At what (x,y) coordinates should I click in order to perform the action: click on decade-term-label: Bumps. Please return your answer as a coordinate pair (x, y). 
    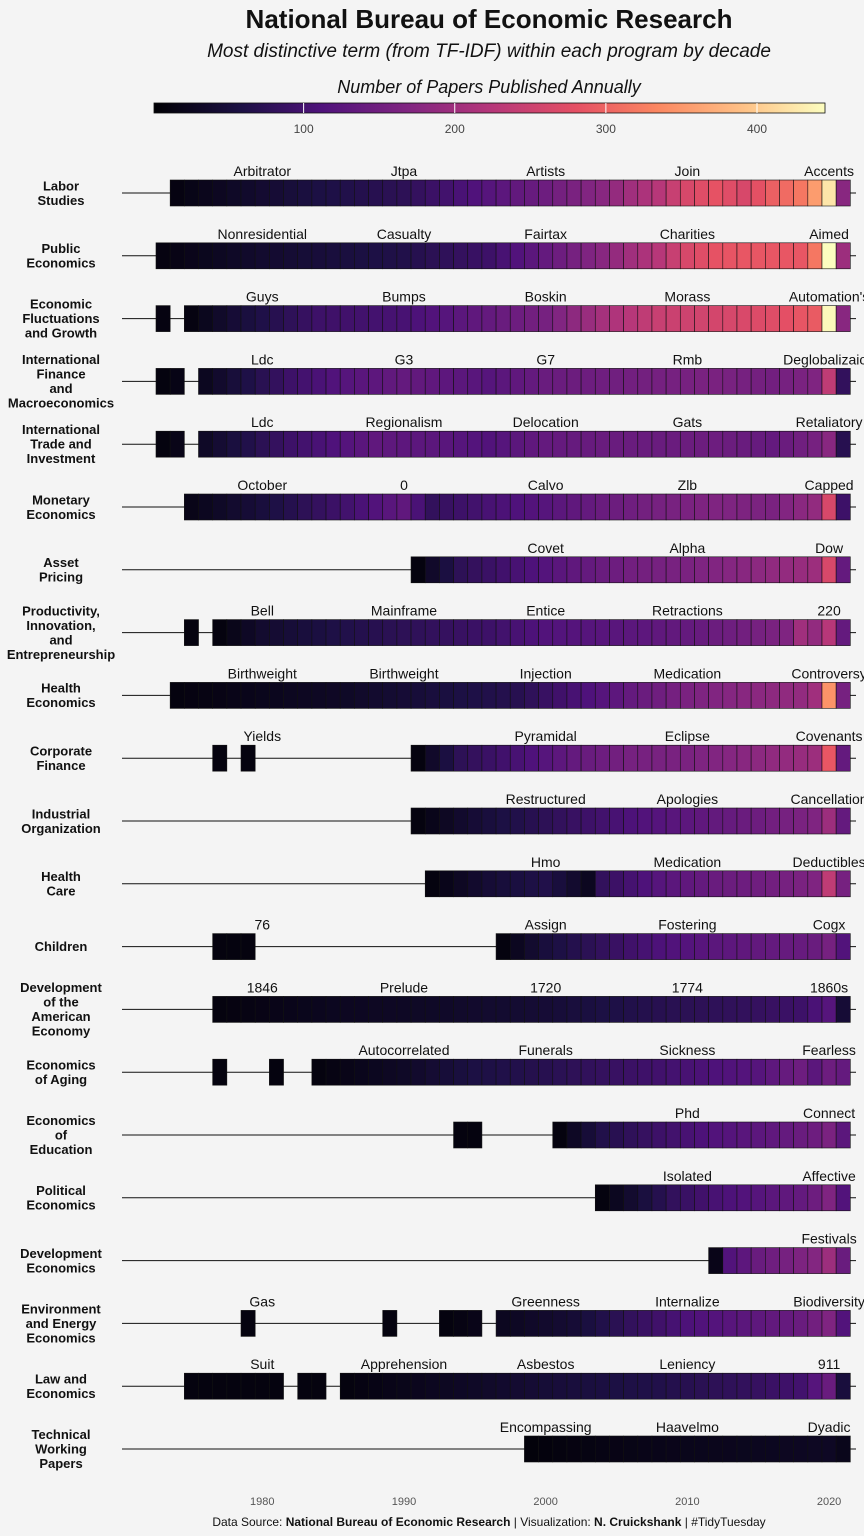
    Looking at the image, I should click on (404, 297).